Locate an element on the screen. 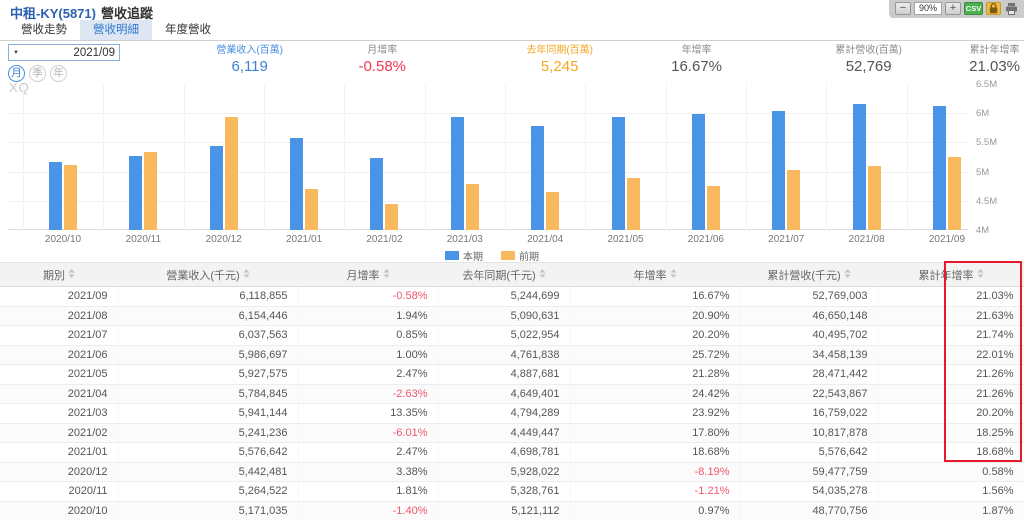 The image size is (1024, 520). column-header-prev-year: 去年同期(千元) is located at coordinates (504, 274).